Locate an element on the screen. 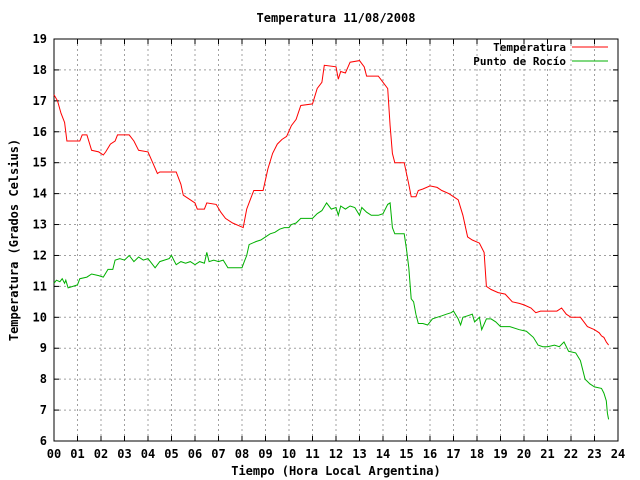 The image size is (640, 480). y-tick-label: 16 is located at coordinates (40, 132).